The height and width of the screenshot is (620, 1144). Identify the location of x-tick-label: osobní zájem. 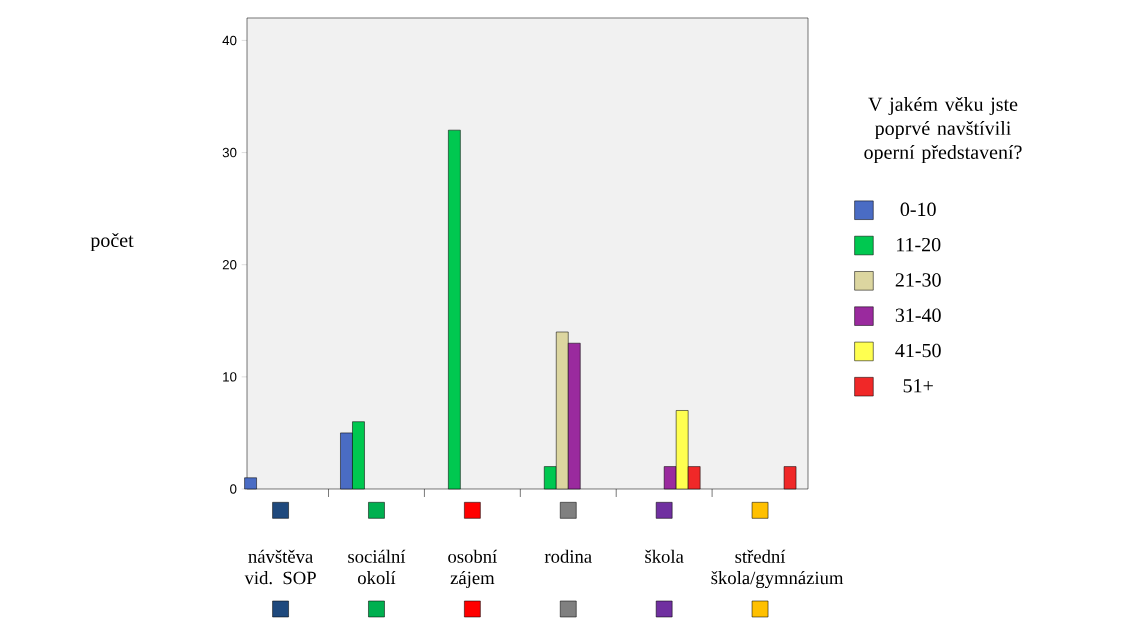
(473, 568).